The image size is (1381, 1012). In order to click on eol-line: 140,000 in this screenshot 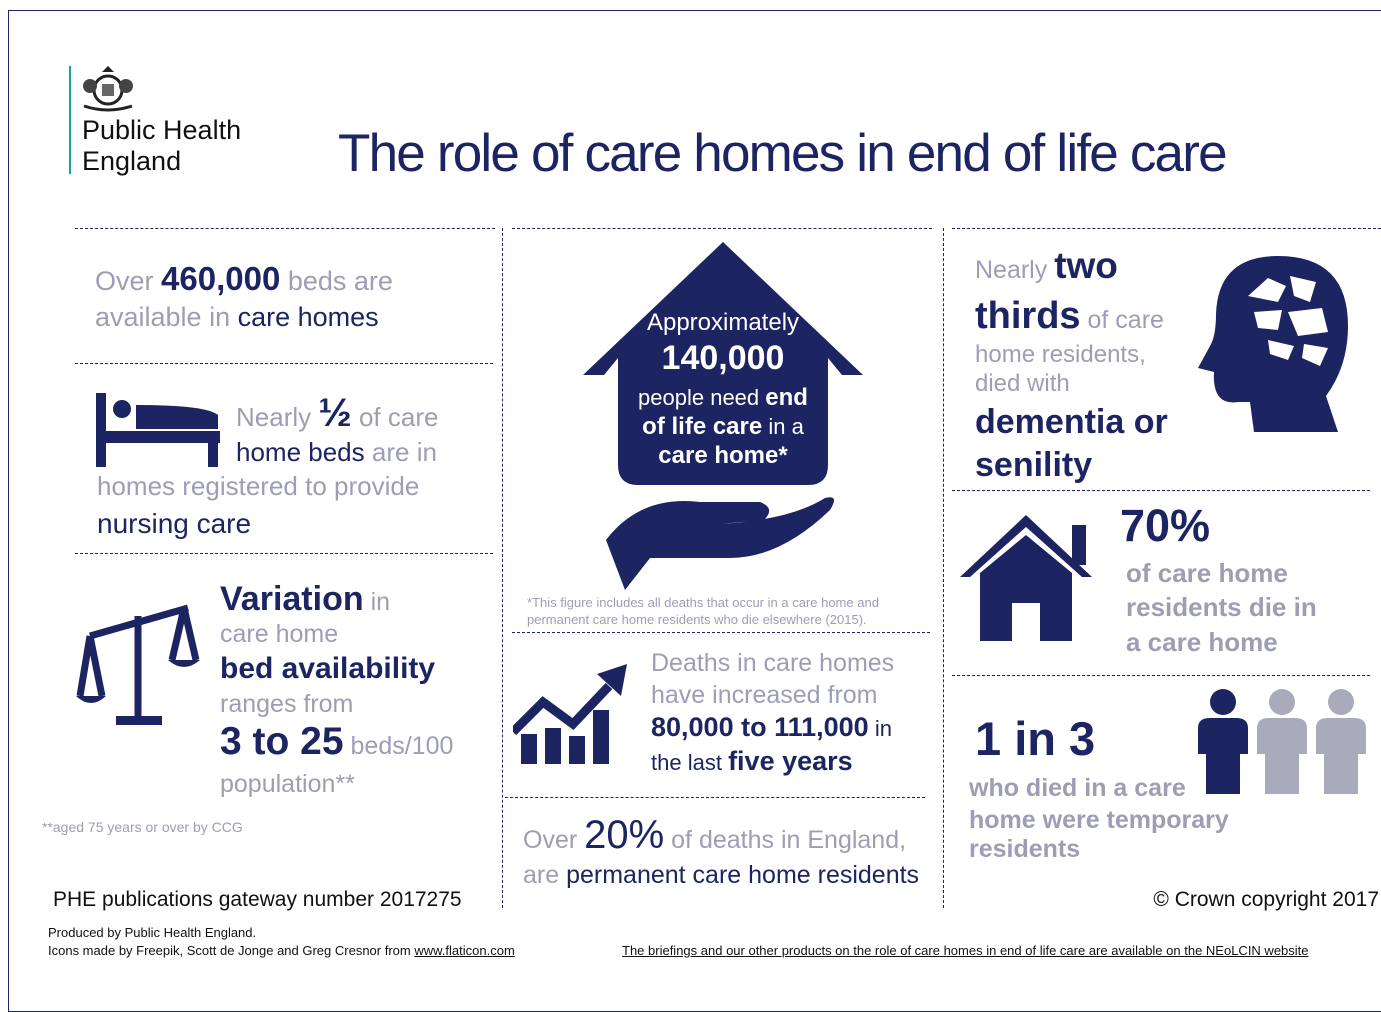, I will do `click(723, 358)`.